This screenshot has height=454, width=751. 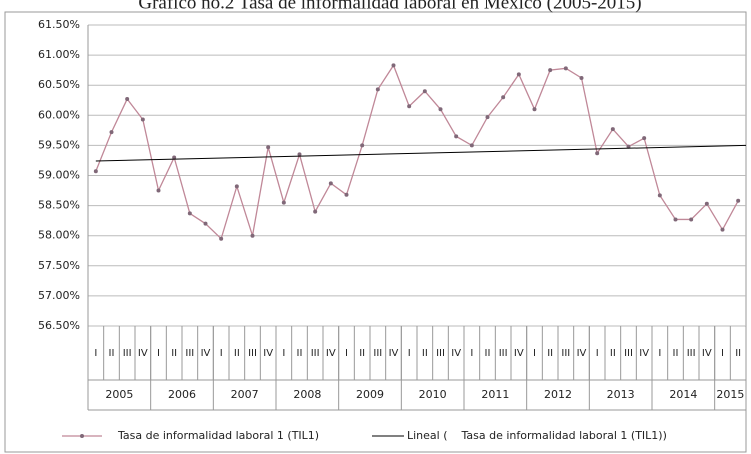 I want to click on year-label: 2011, so click(x=495, y=394).